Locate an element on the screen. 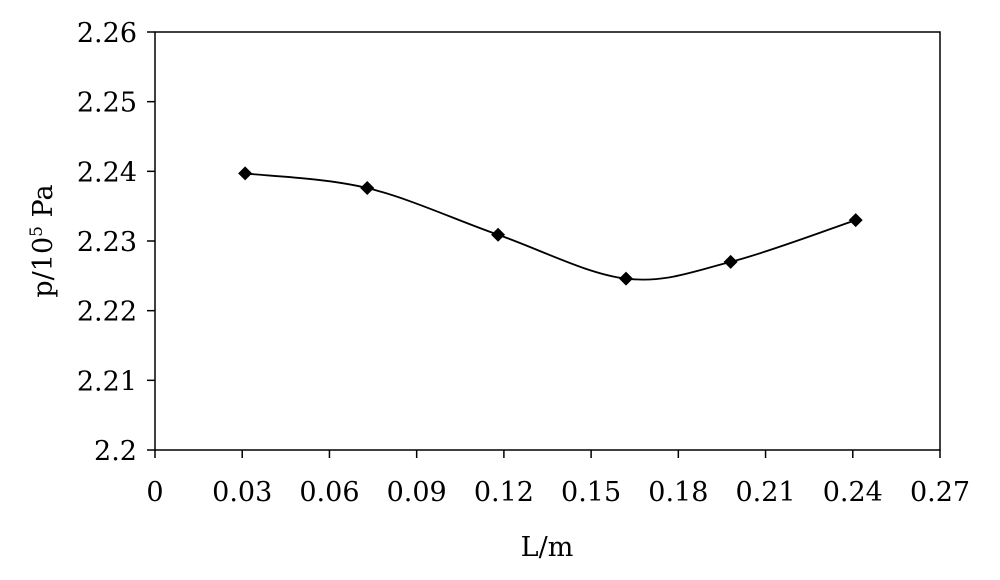 The height and width of the screenshot is (580, 1000). y-tick-label: 2.25 is located at coordinates (107, 103).